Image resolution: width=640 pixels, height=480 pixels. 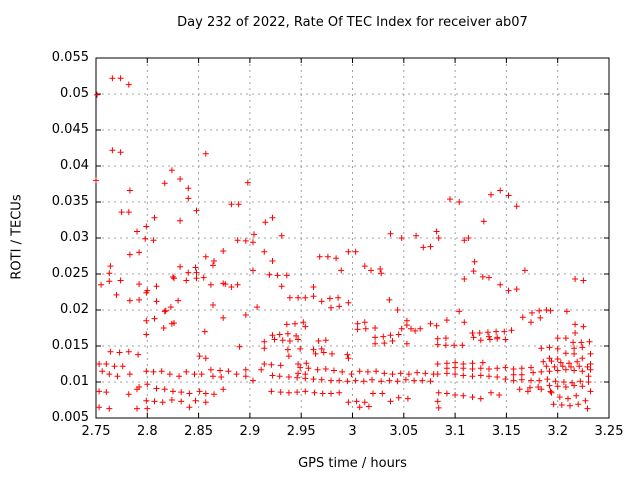 I want to click on y-tick-label: 0.03, so click(x=74, y=237).